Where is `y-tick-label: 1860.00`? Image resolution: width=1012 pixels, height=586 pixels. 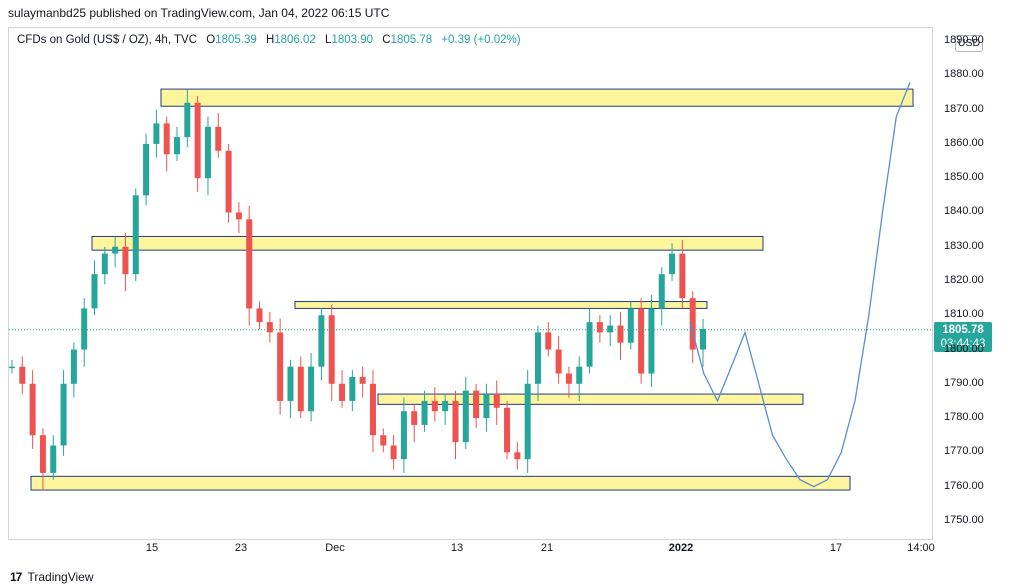
y-tick-label: 1860.00 is located at coordinates (964, 142).